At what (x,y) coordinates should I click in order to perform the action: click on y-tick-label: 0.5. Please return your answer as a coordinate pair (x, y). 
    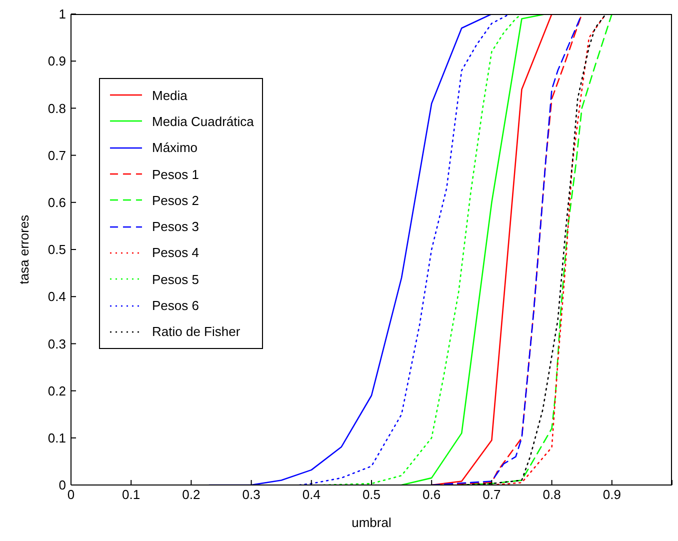
    Looking at the image, I should click on (57, 250).